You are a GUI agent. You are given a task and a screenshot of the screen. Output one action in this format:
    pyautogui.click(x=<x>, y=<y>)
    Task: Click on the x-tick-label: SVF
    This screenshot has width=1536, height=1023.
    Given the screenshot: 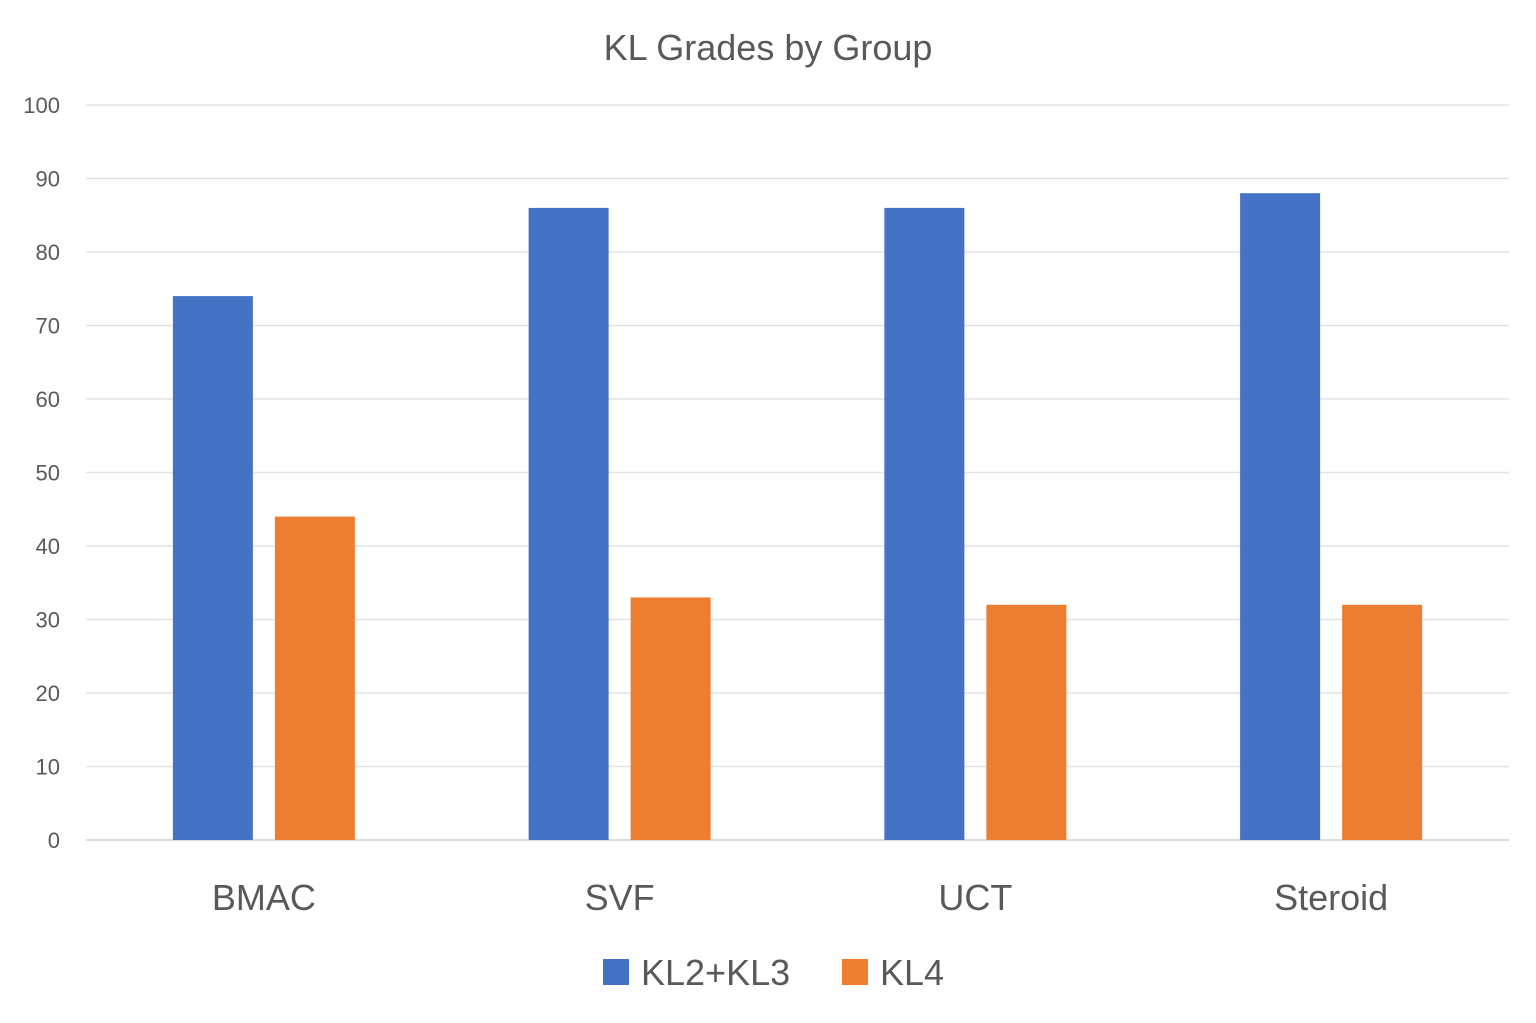 What is the action you would take?
    pyautogui.click(x=620, y=897)
    